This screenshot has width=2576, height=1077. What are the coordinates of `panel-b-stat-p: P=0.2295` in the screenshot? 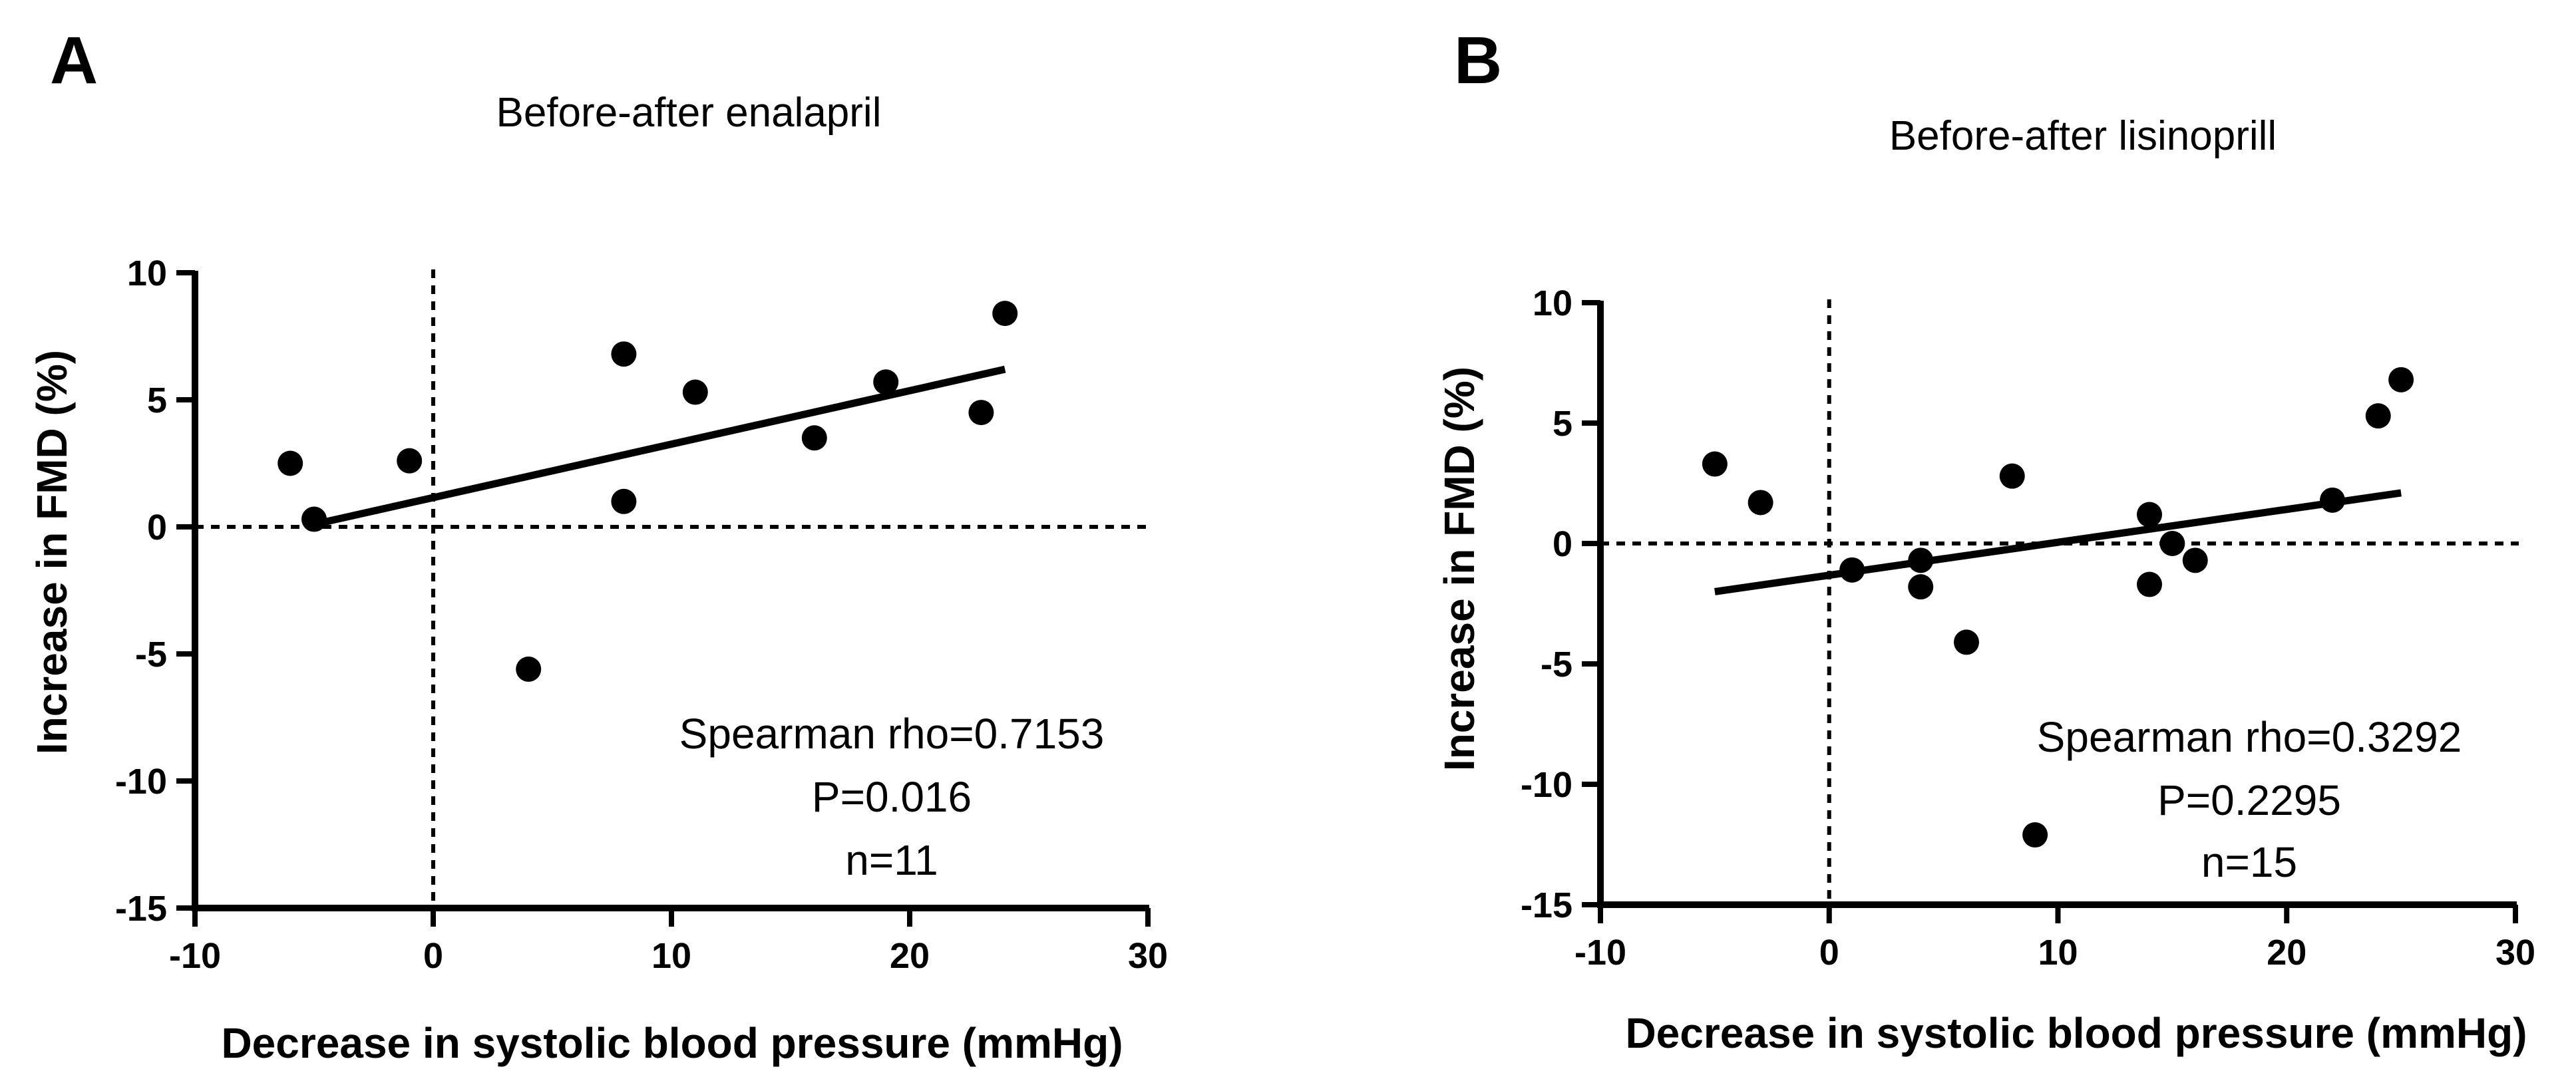 It's located at (2249, 800).